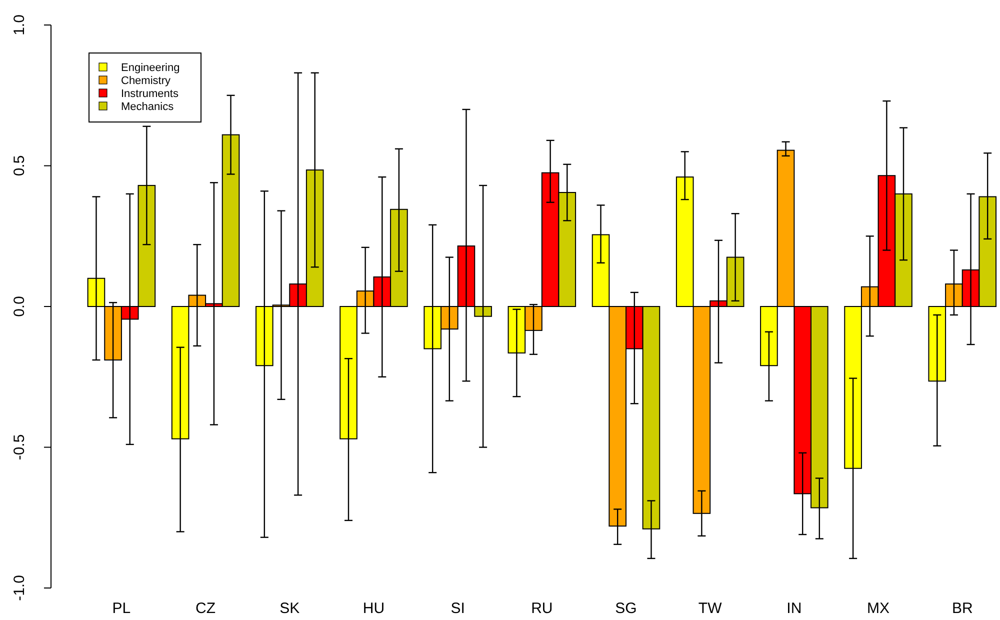 The image size is (1000, 620). Describe the element at coordinates (542, 608) in the screenshot. I see `x-tick-label: RU` at that location.